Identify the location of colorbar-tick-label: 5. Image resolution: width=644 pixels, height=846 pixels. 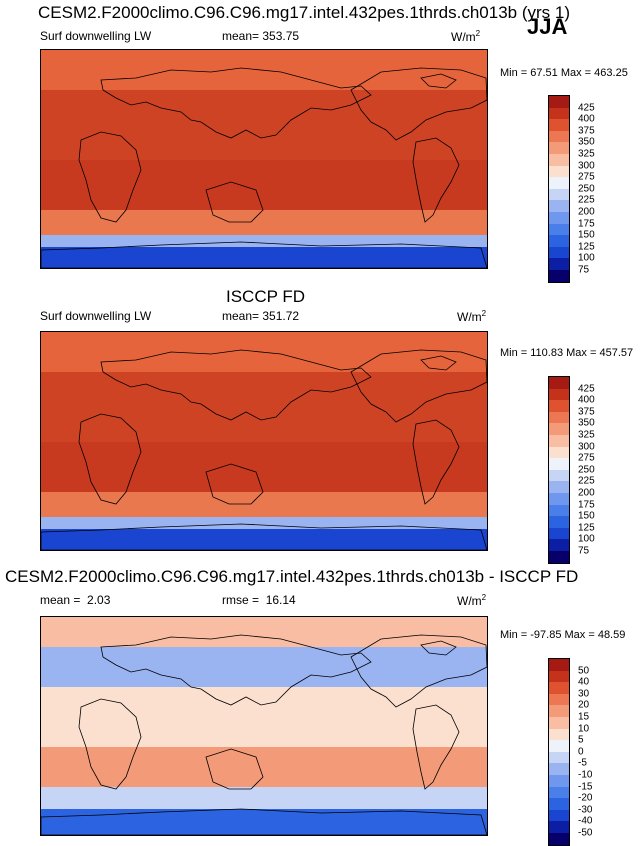
(581, 740).